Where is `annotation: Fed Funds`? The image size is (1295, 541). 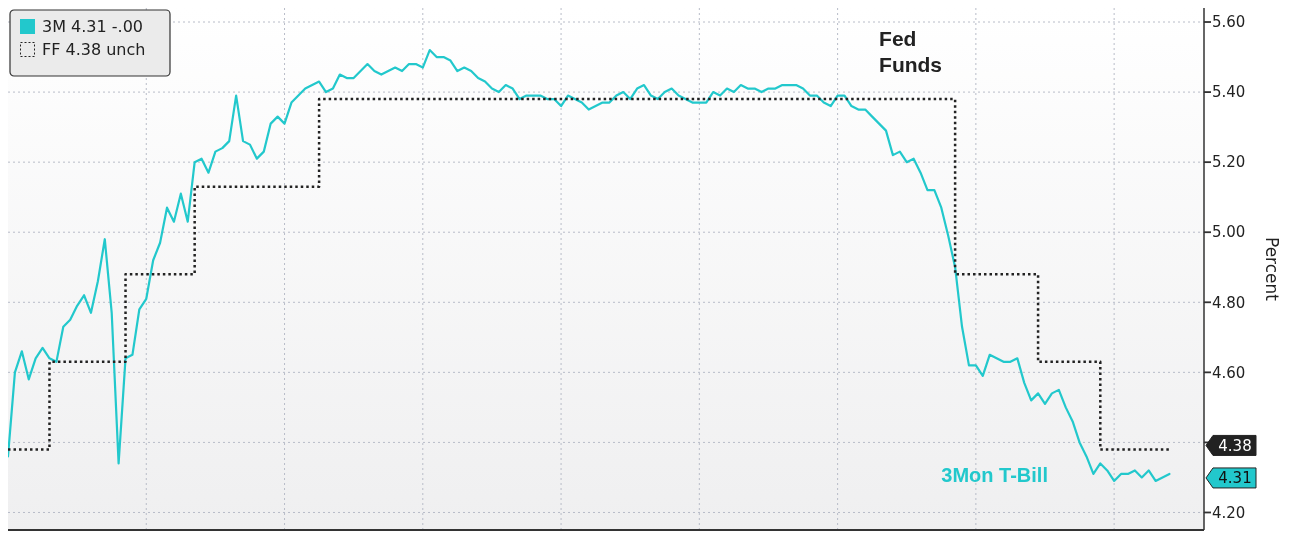
annotation: Fed Funds is located at coordinates (911, 51).